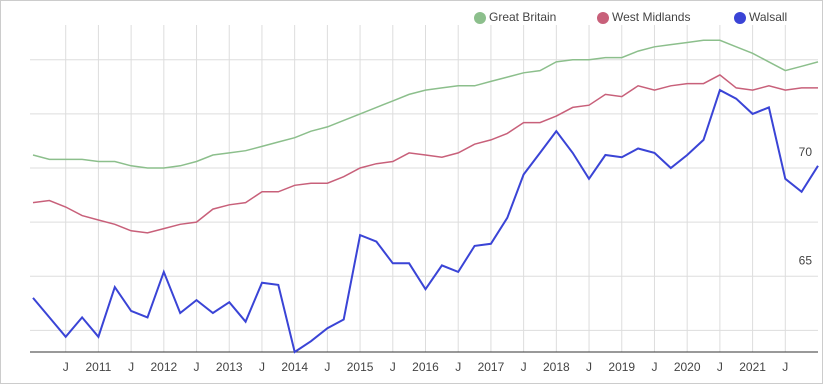 This screenshot has width=823, height=384. I want to click on x-tick-label: 2014, so click(294, 367).